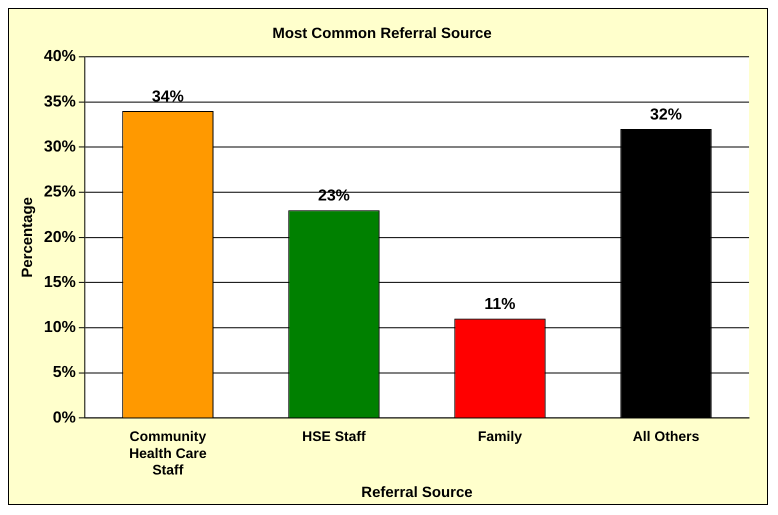 The height and width of the screenshot is (515, 778). Describe the element at coordinates (60, 57) in the screenshot. I see `y-tick-label: 40%` at that location.